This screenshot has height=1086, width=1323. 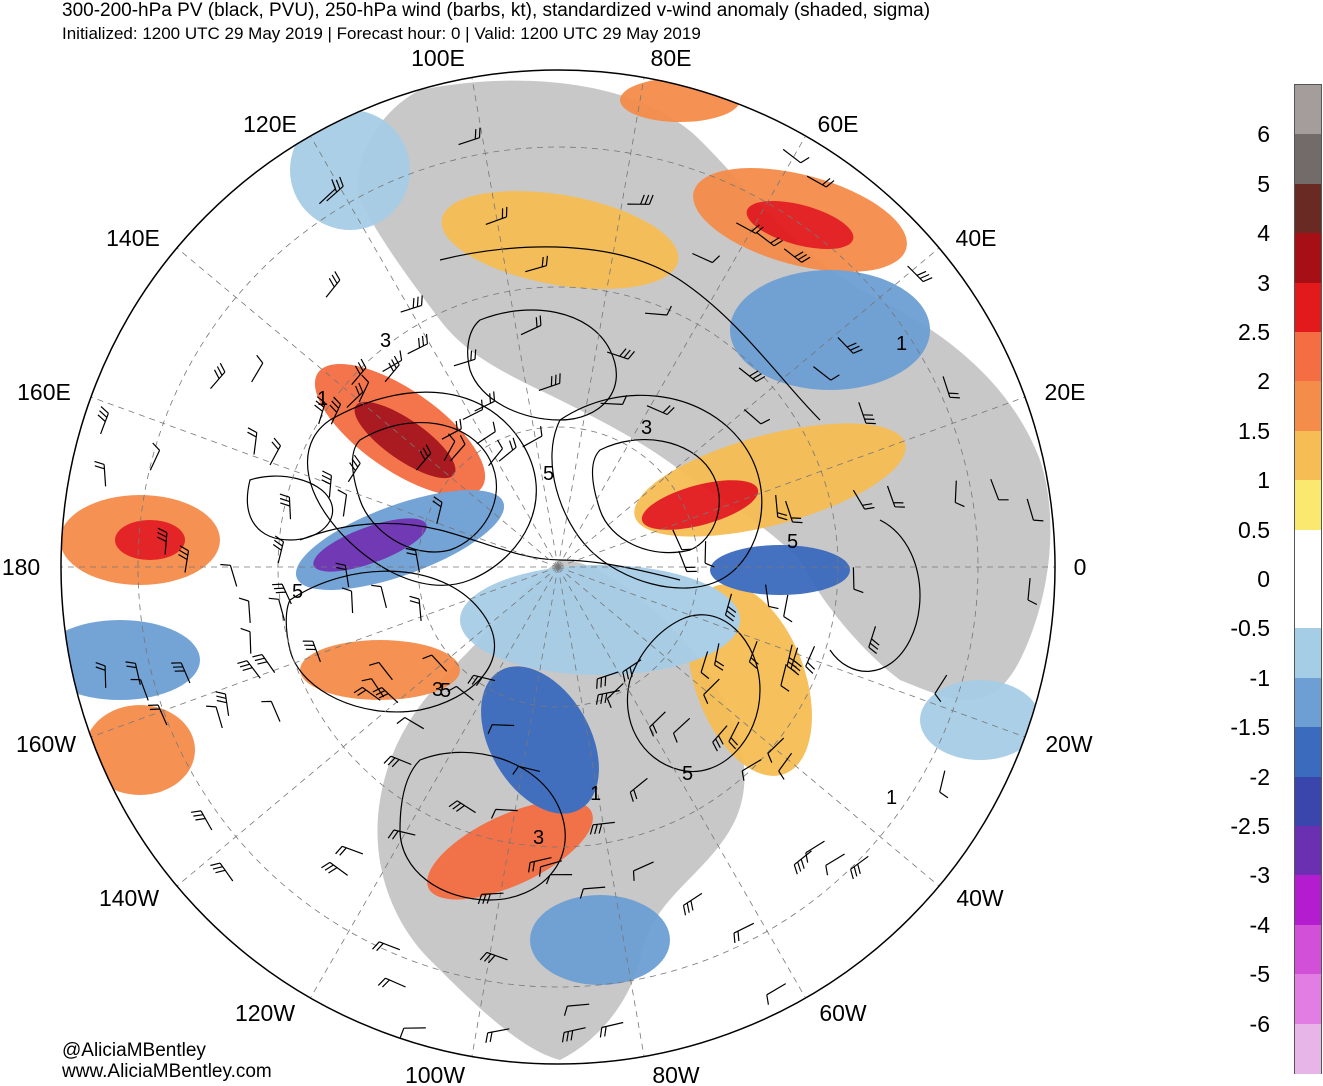 What do you see at coordinates (46, 744) in the screenshot?
I see `lon-label-160w: 160W` at bounding box center [46, 744].